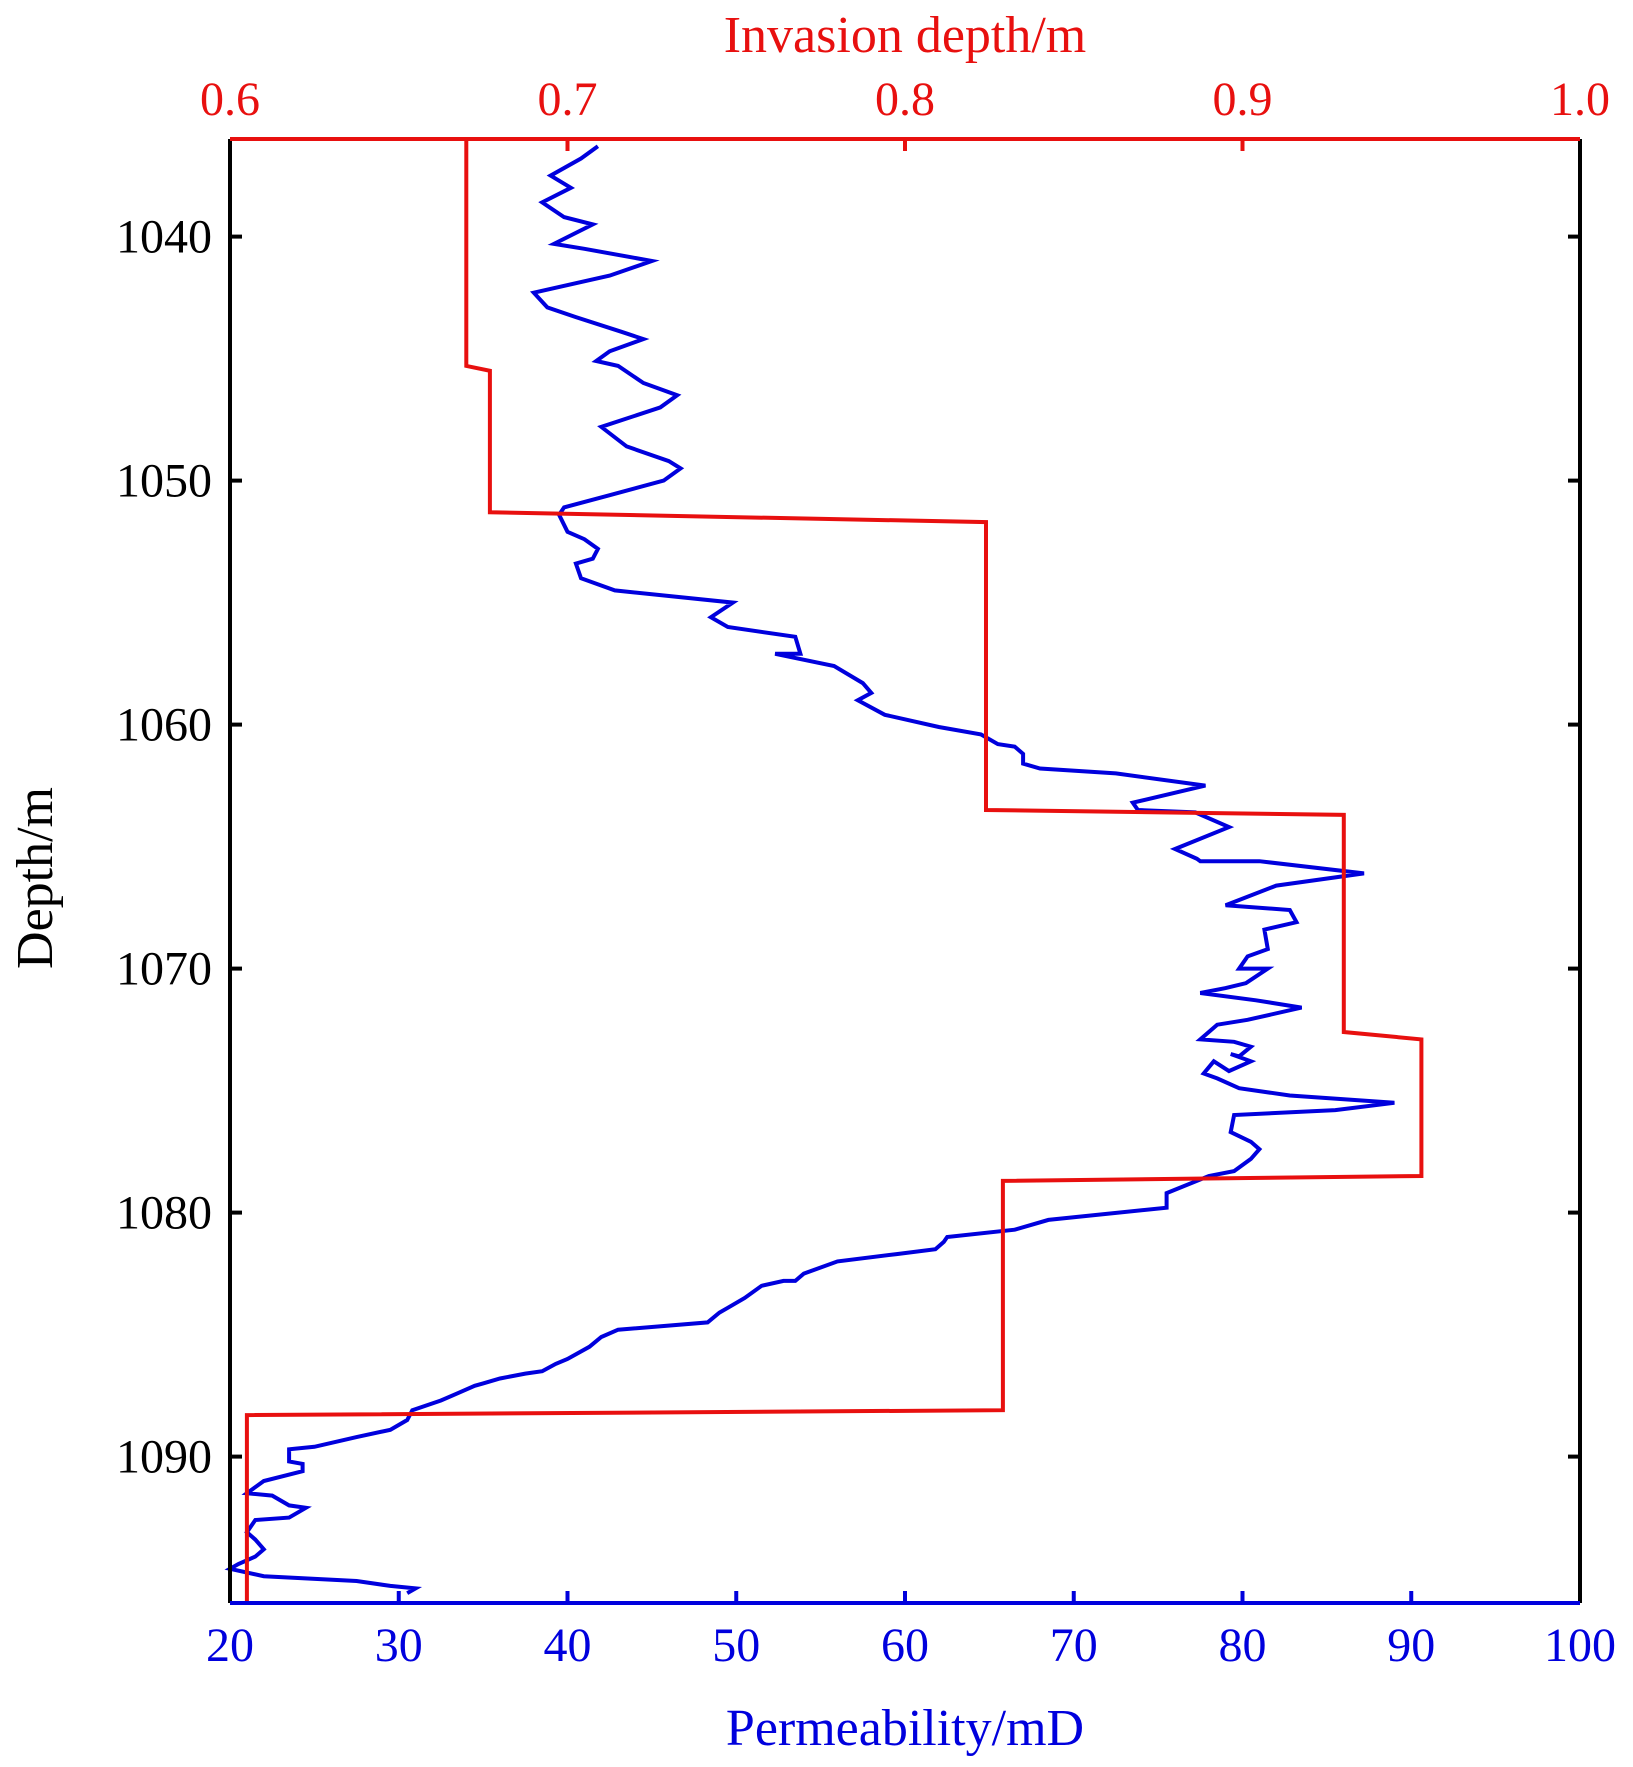 The width and height of the screenshot is (1633, 1767). What do you see at coordinates (1074, 1645) in the screenshot?
I see `bottom-x-tick-label: 70` at bounding box center [1074, 1645].